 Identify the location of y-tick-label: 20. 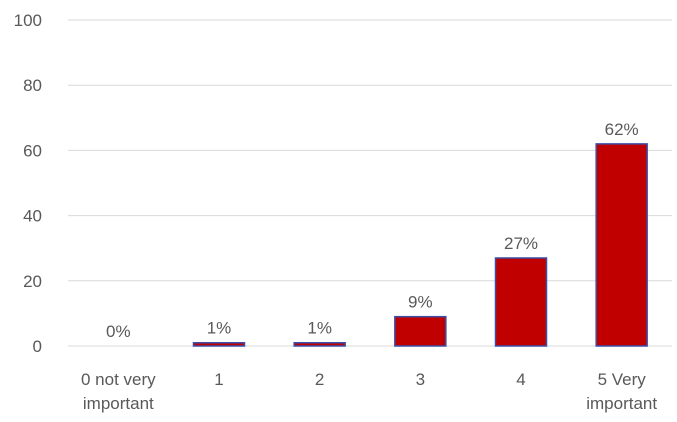
(32, 281).